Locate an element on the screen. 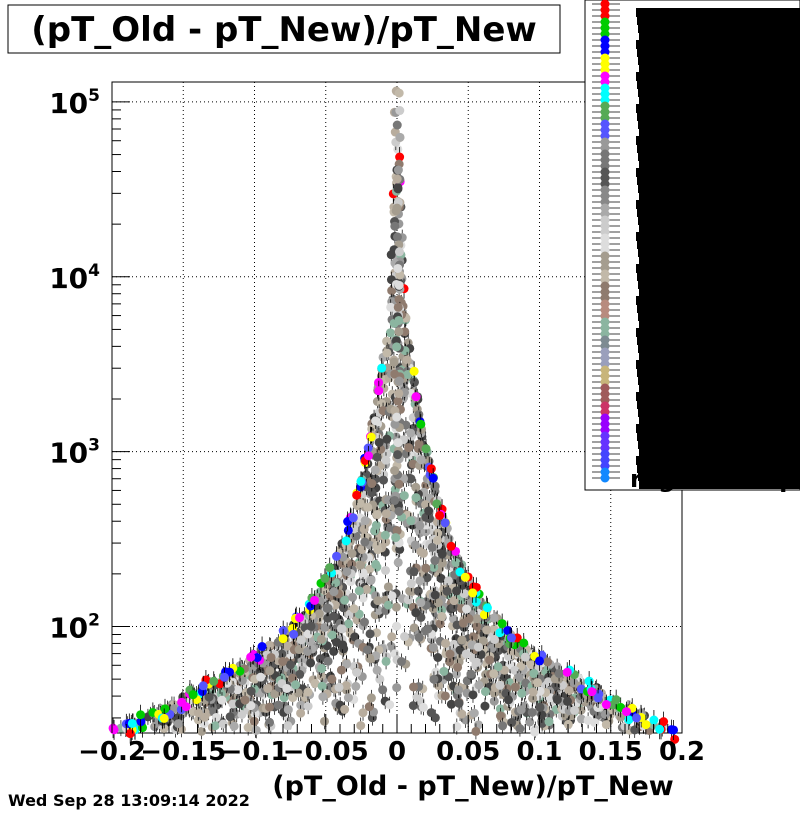  y-tick-label: 102 is located at coordinates (74, 627).